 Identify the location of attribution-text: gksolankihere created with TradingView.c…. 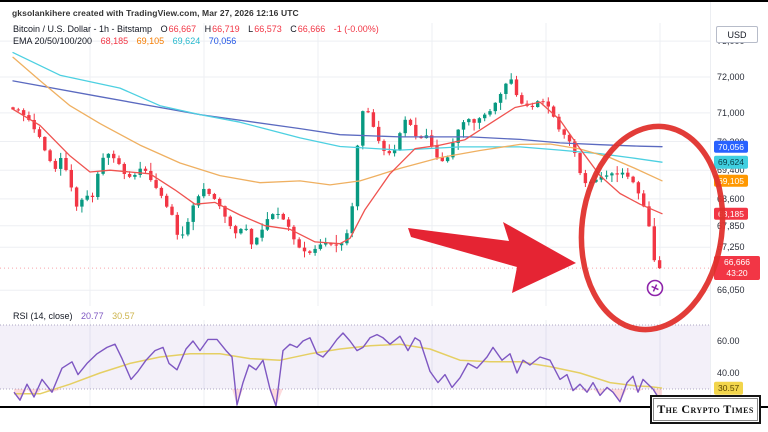
(155, 13).